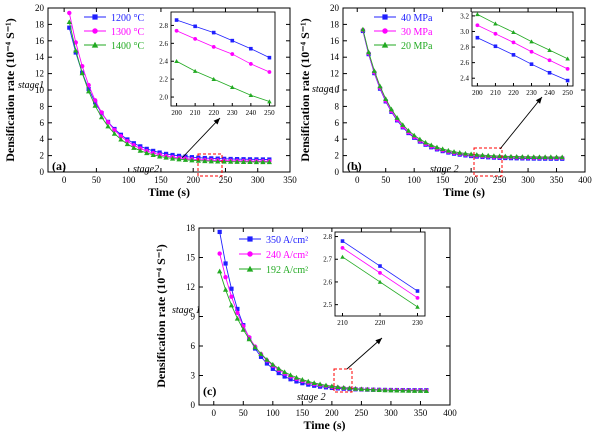  What do you see at coordinates (380, 323) in the screenshot?
I see `inset-x-tick-label: 220` at bounding box center [380, 323].